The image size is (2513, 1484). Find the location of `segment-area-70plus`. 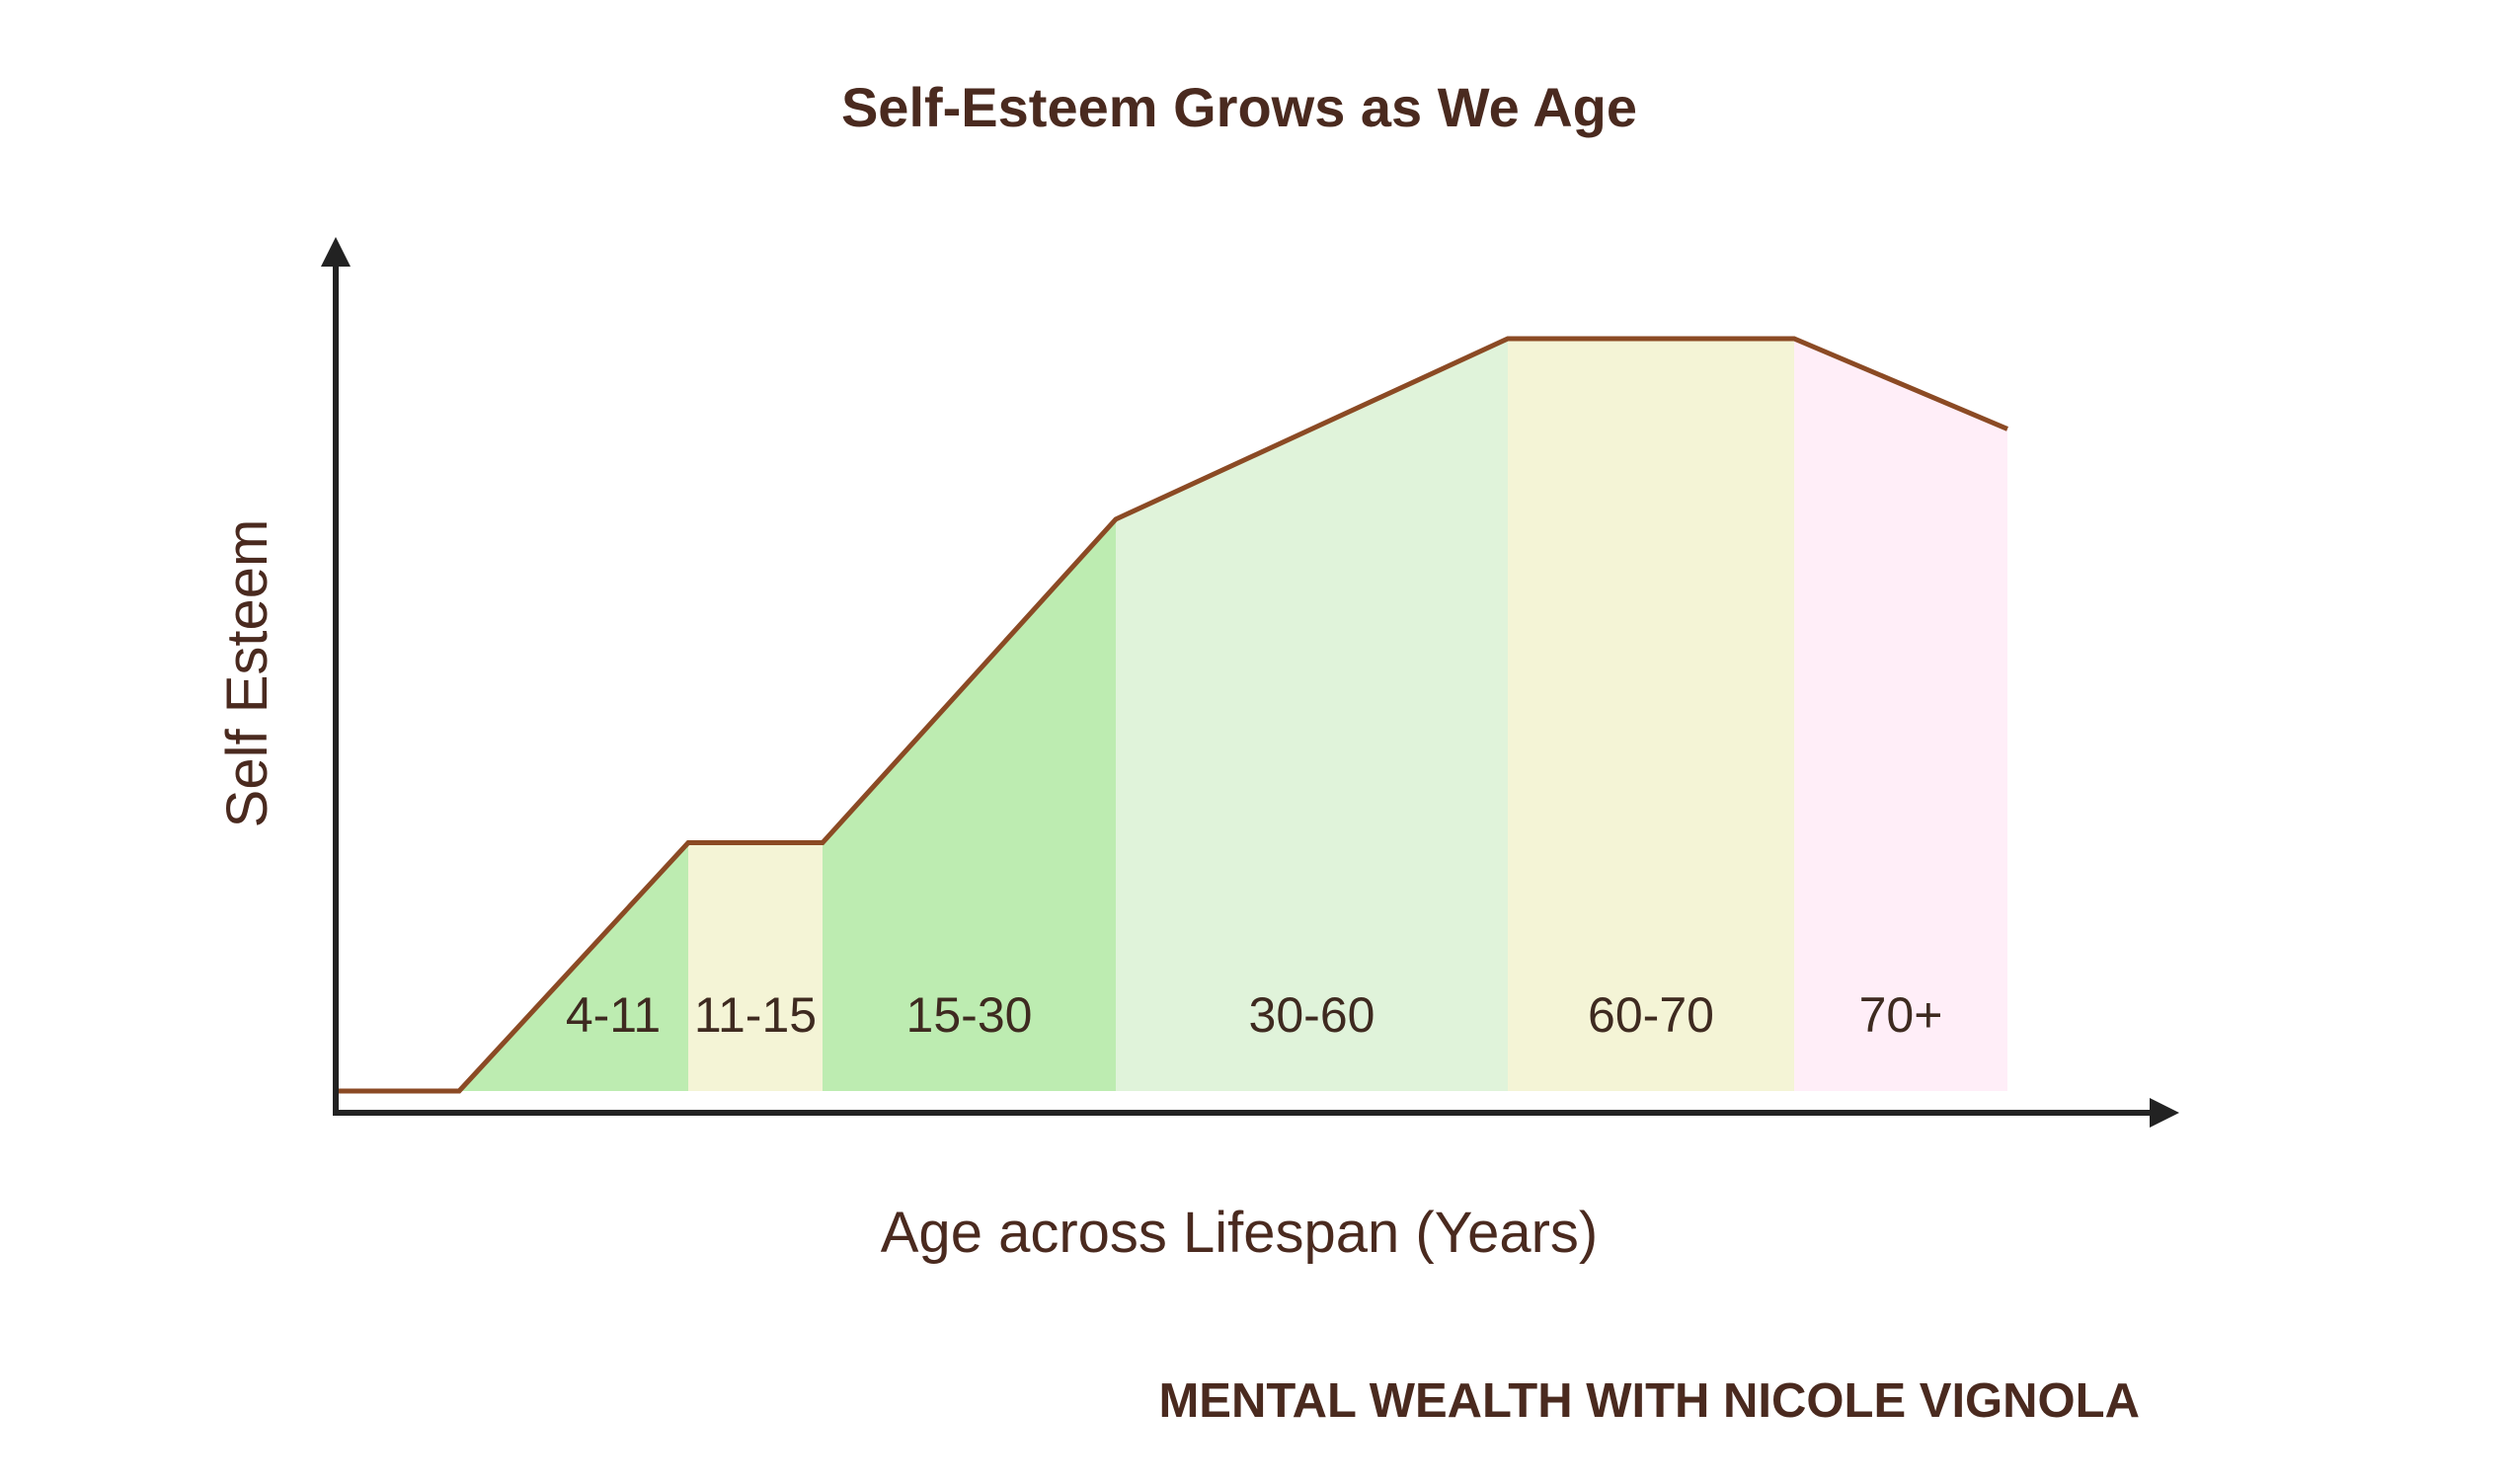

segment-area-70plus is located at coordinates (1900, 715).